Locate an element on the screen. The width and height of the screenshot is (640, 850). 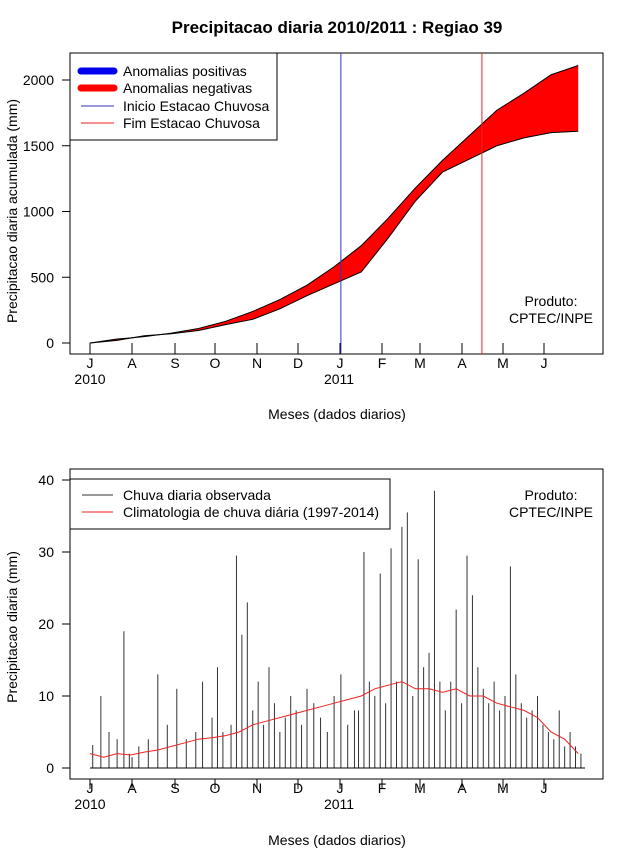
bottom-xtick-label: S is located at coordinates (174, 788).